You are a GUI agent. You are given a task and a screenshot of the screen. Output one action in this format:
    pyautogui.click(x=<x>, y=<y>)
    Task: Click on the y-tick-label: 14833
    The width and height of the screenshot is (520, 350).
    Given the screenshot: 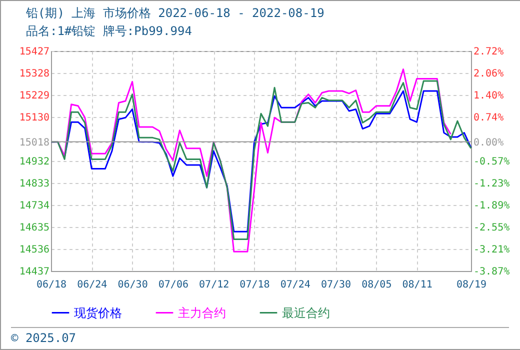 What is the action you would take?
    pyautogui.click(x=34, y=184)
    